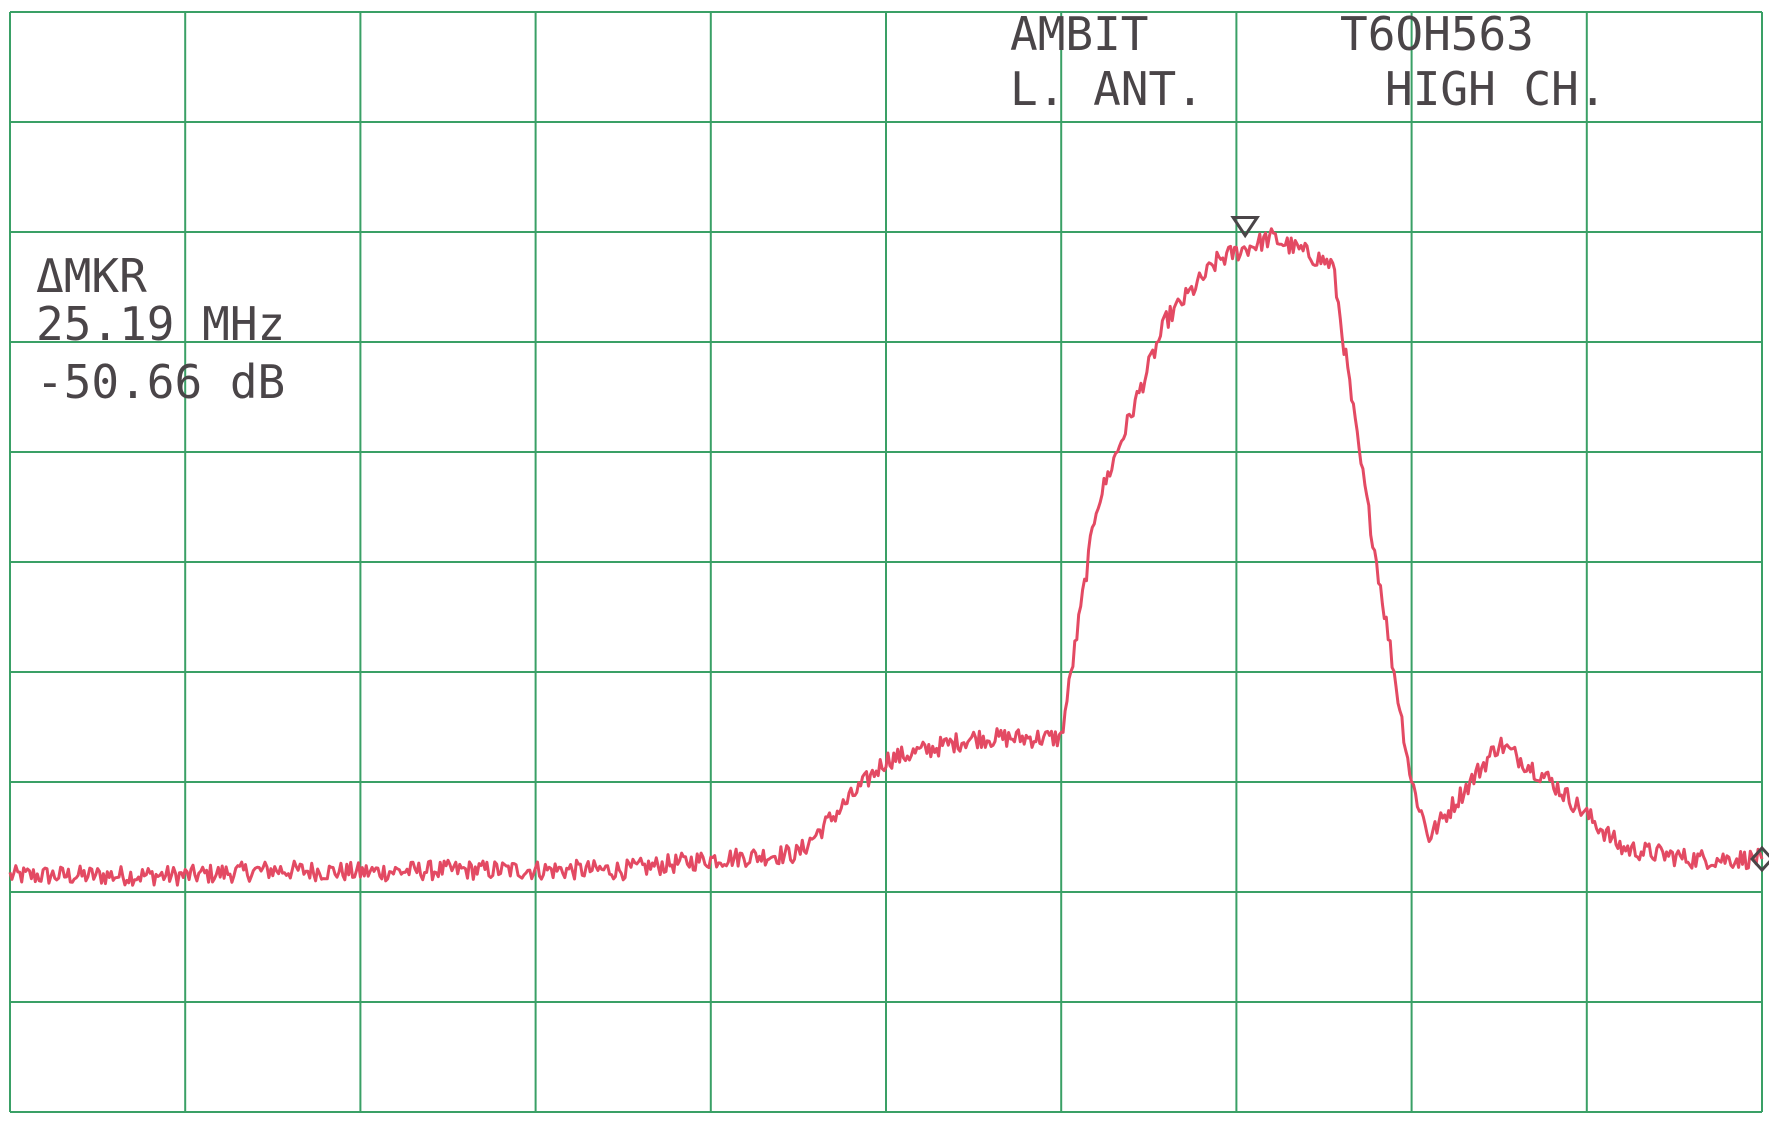 The image size is (1769, 1121). Describe the element at coordinates (1079, 34) in the screenshot. I see `header-line1-left: AMBIT` at that location.